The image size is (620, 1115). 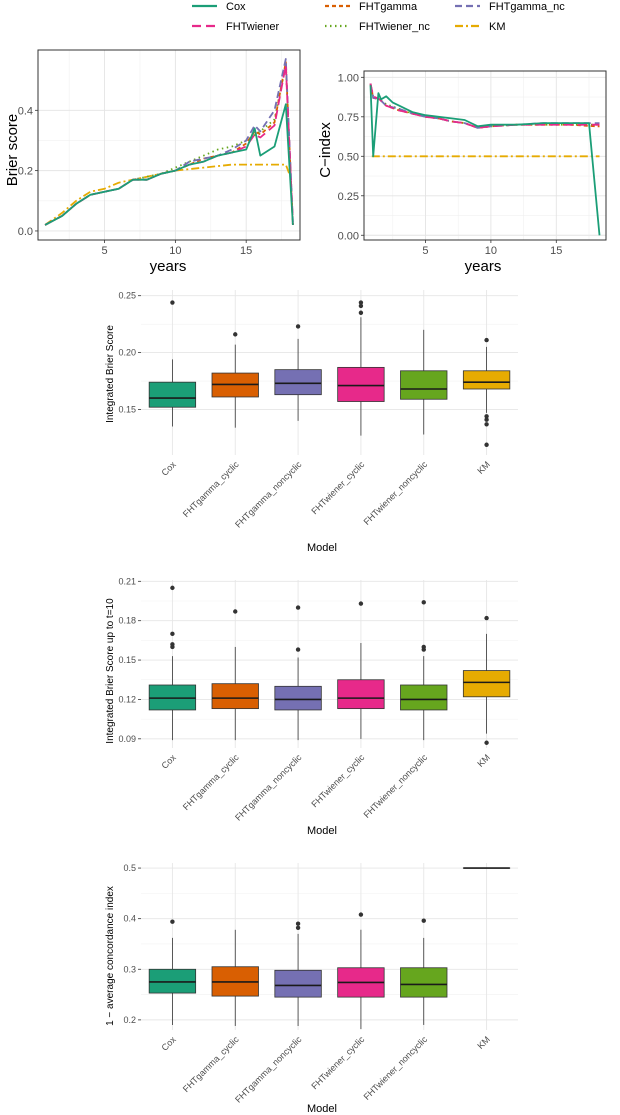 I want to click on brier-x-tick-label: 15, so click(x=246, y=251).